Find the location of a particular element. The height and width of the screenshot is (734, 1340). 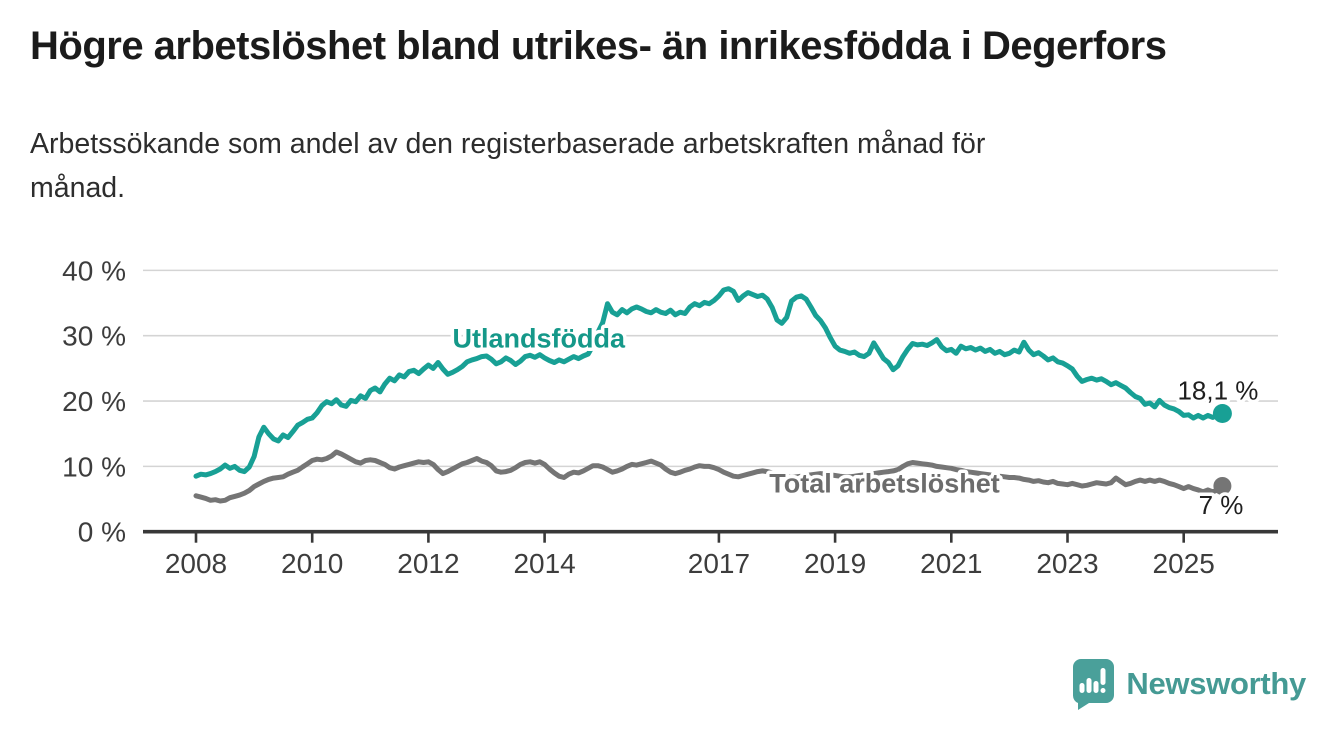

x-tick-label-2025: 2025 is located at coordinates (1184, 563).